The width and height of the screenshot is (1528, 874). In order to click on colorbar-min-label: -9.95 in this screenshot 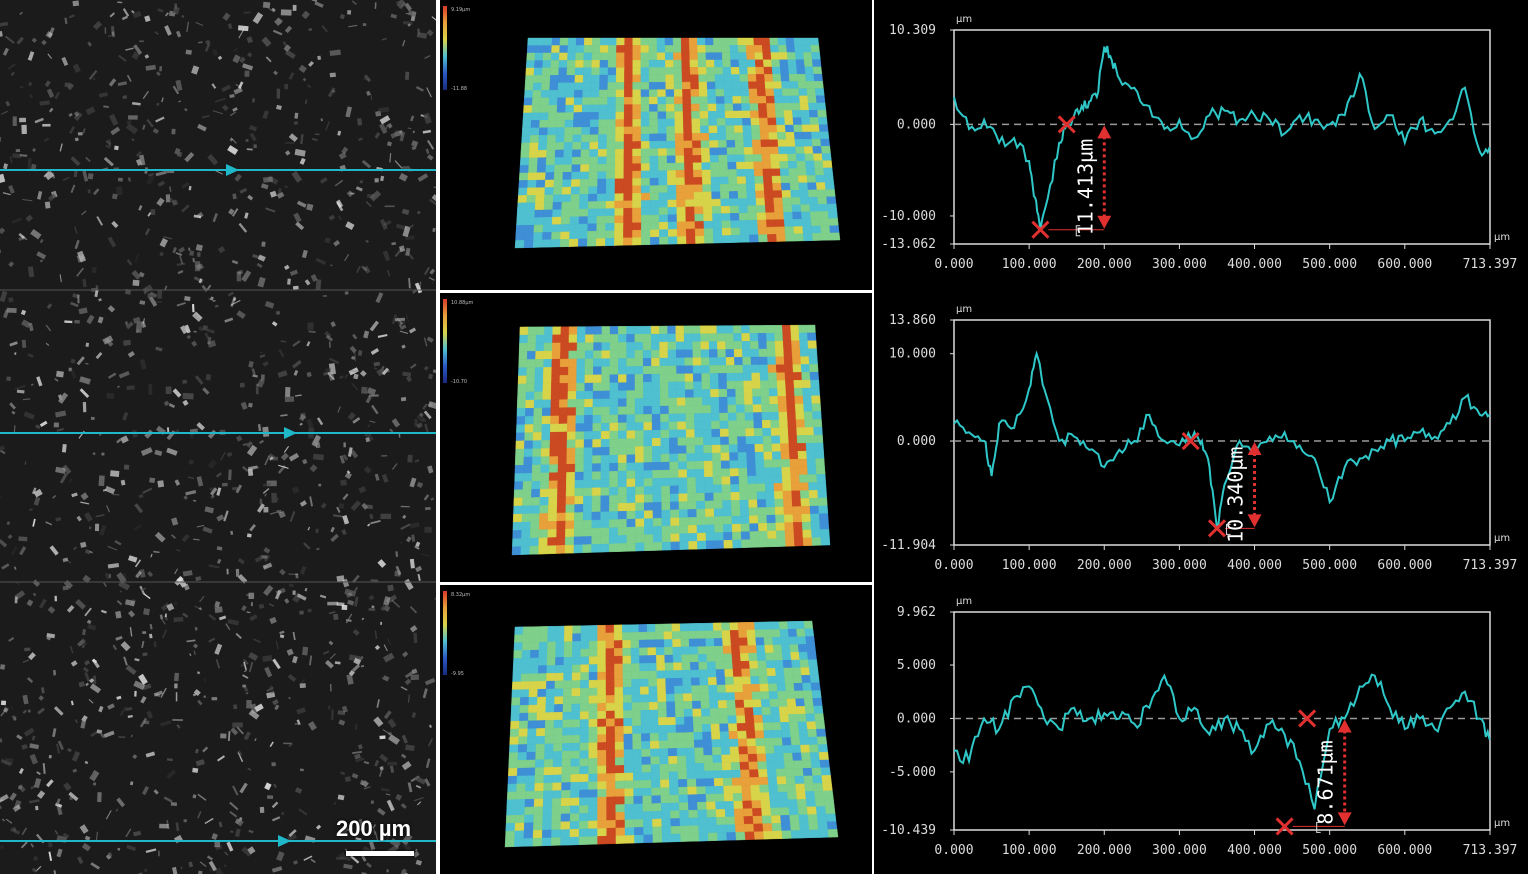, I will do `click(457, 674)`.